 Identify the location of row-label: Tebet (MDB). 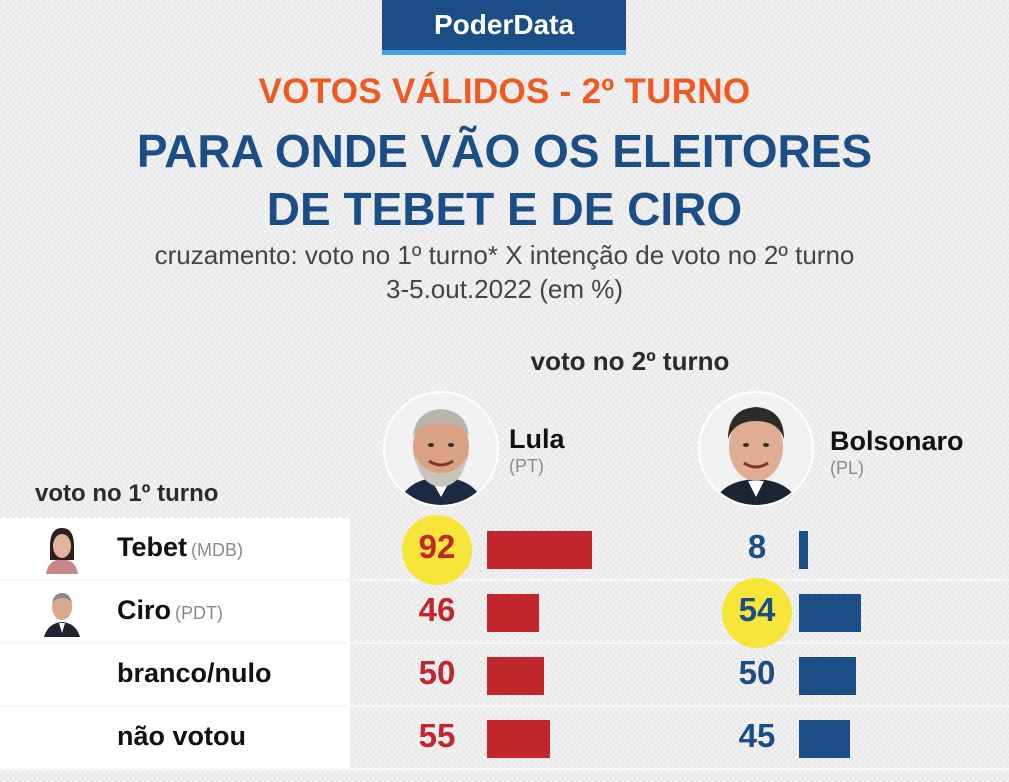
(180, 547).